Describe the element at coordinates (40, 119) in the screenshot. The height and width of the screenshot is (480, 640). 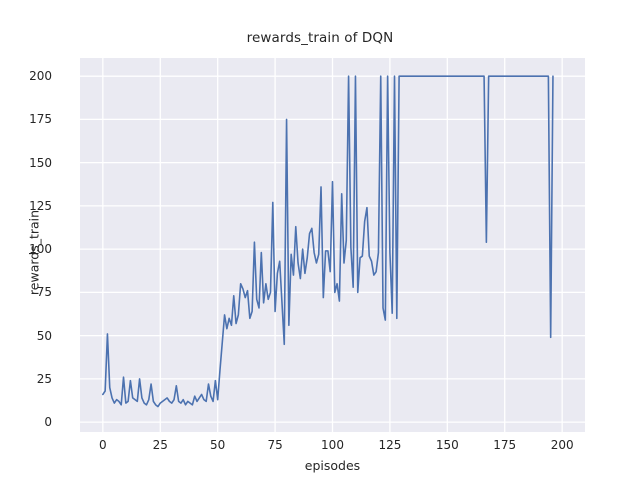
I see `y-tick-175: 175` at that location.